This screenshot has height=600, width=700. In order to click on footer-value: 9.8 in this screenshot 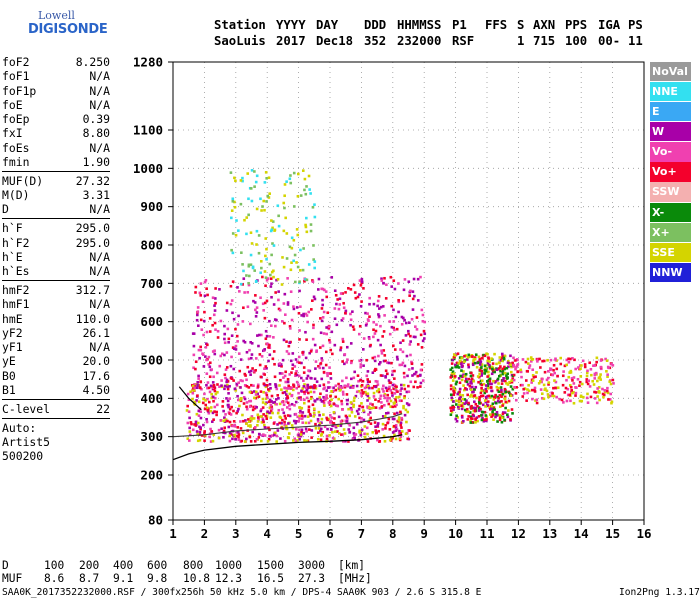, I will do `click(157, 578)`.